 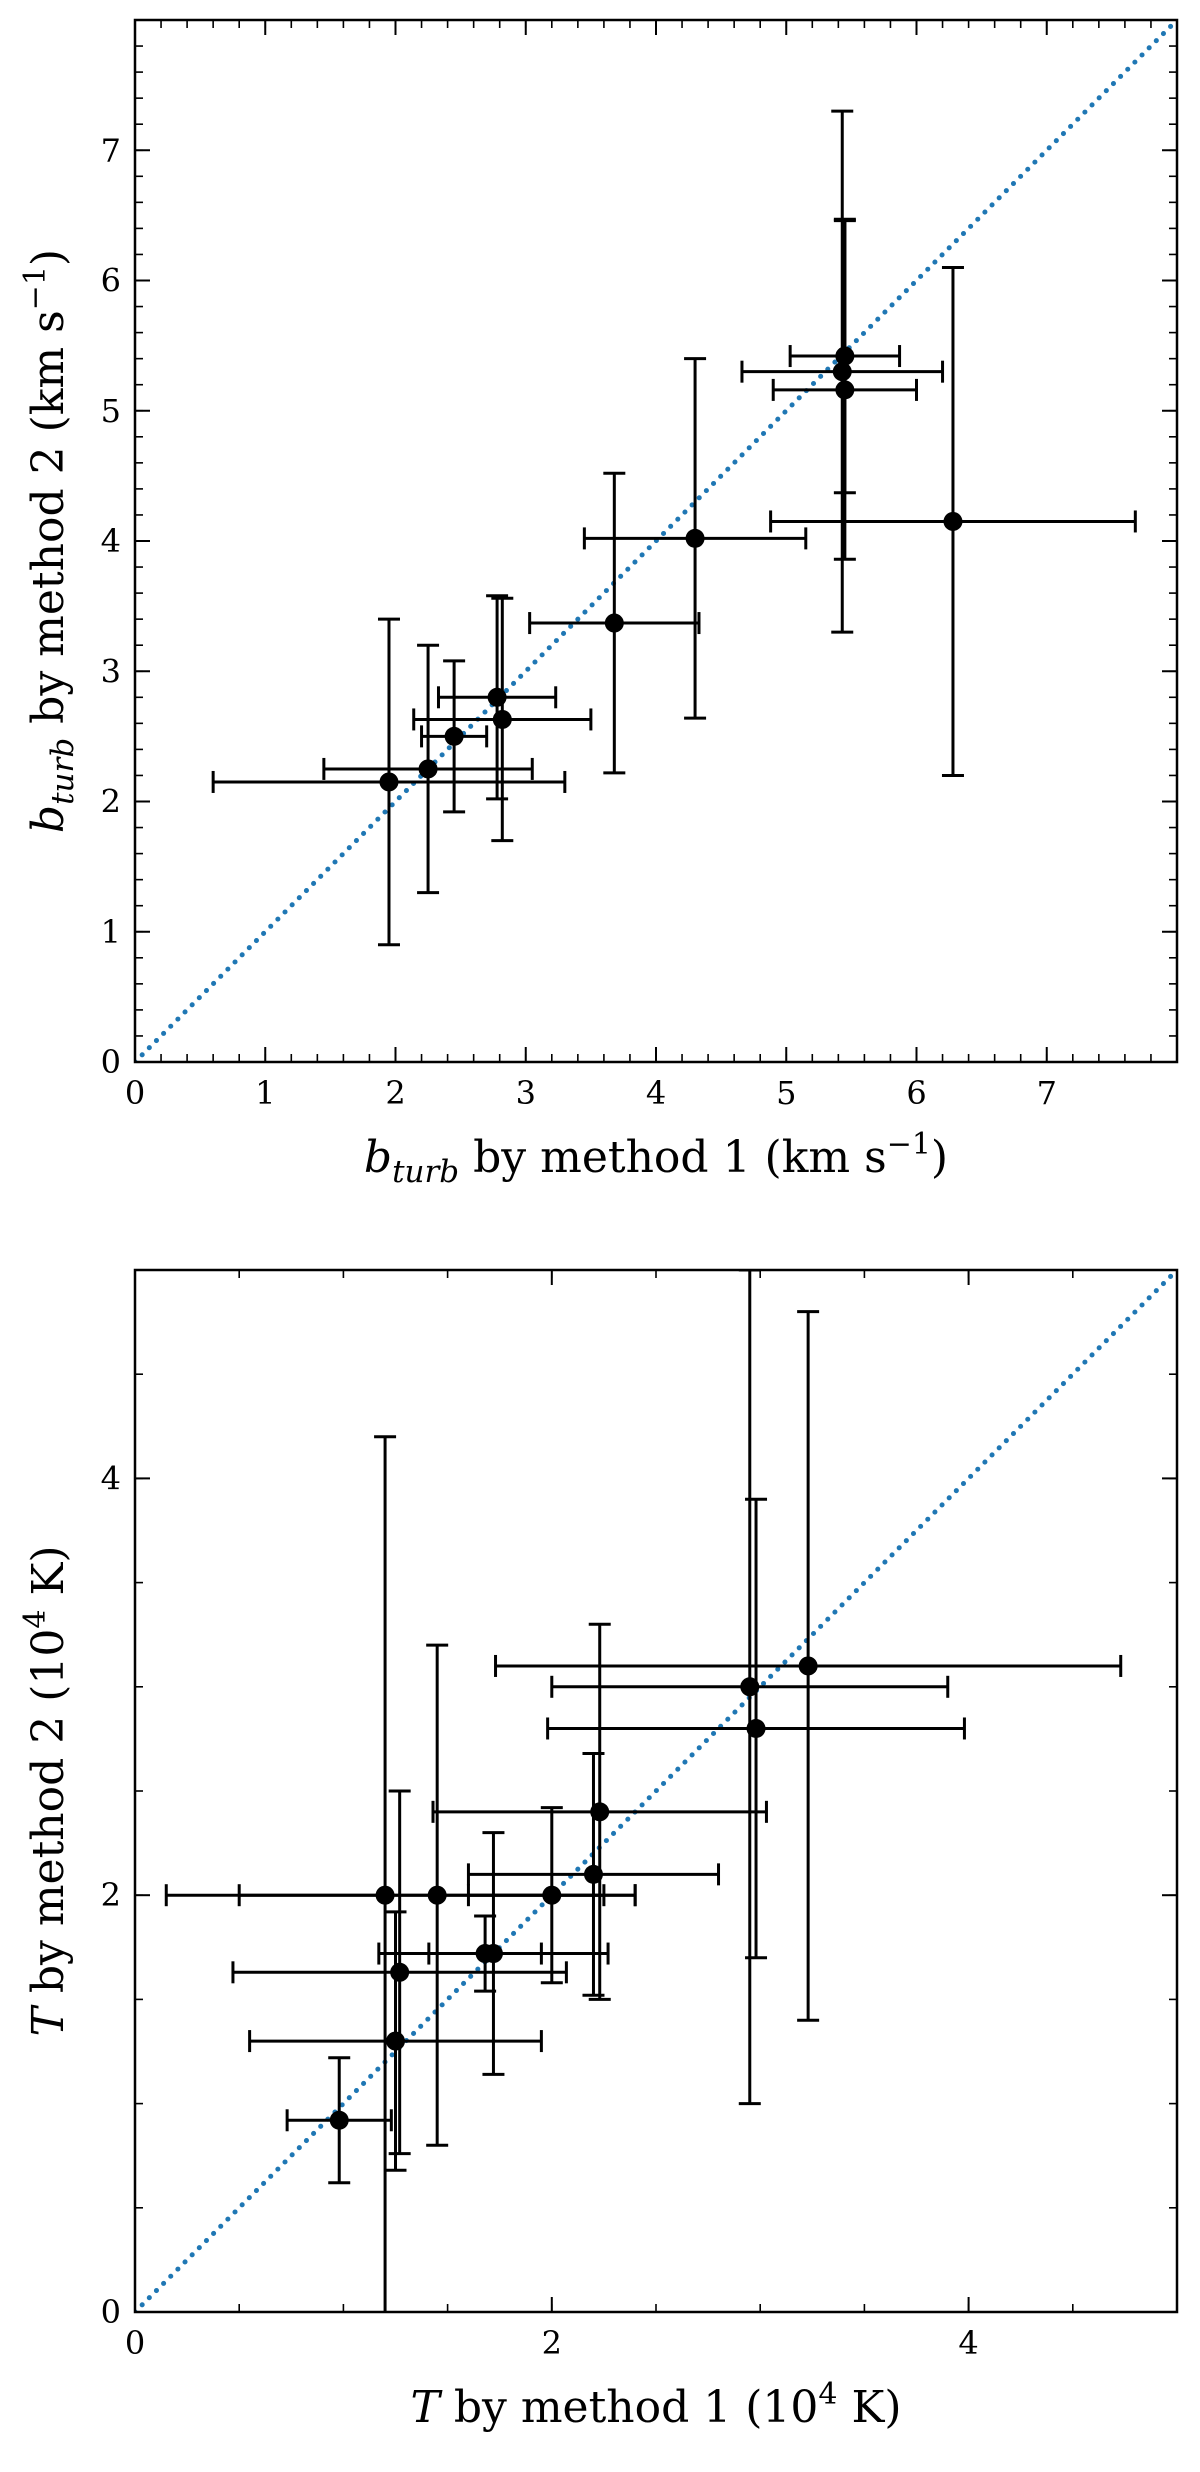 I want to click on x-axis-label: T by method 1 (104 K), so click(x=655, y=2405).